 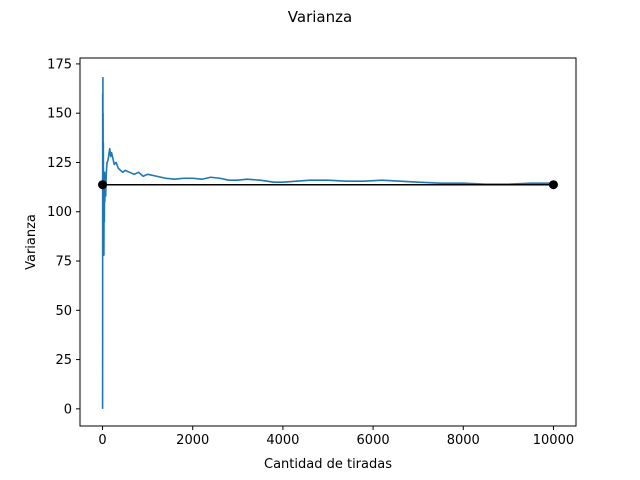 What do you see at coordinates (59, 212) in the screenshot?
I see `y-tick-label: 100` at bounding box center [59, 212].